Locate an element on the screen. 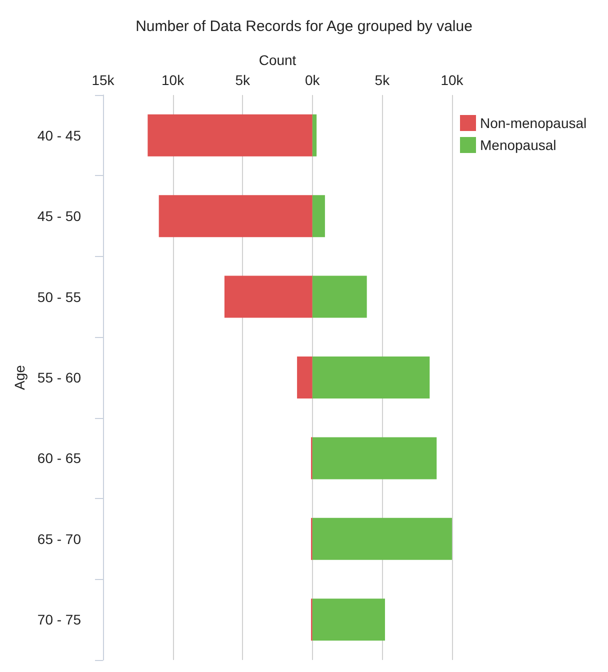  y-tick-label: 45 - 50 is located at coordinates (59, 216).